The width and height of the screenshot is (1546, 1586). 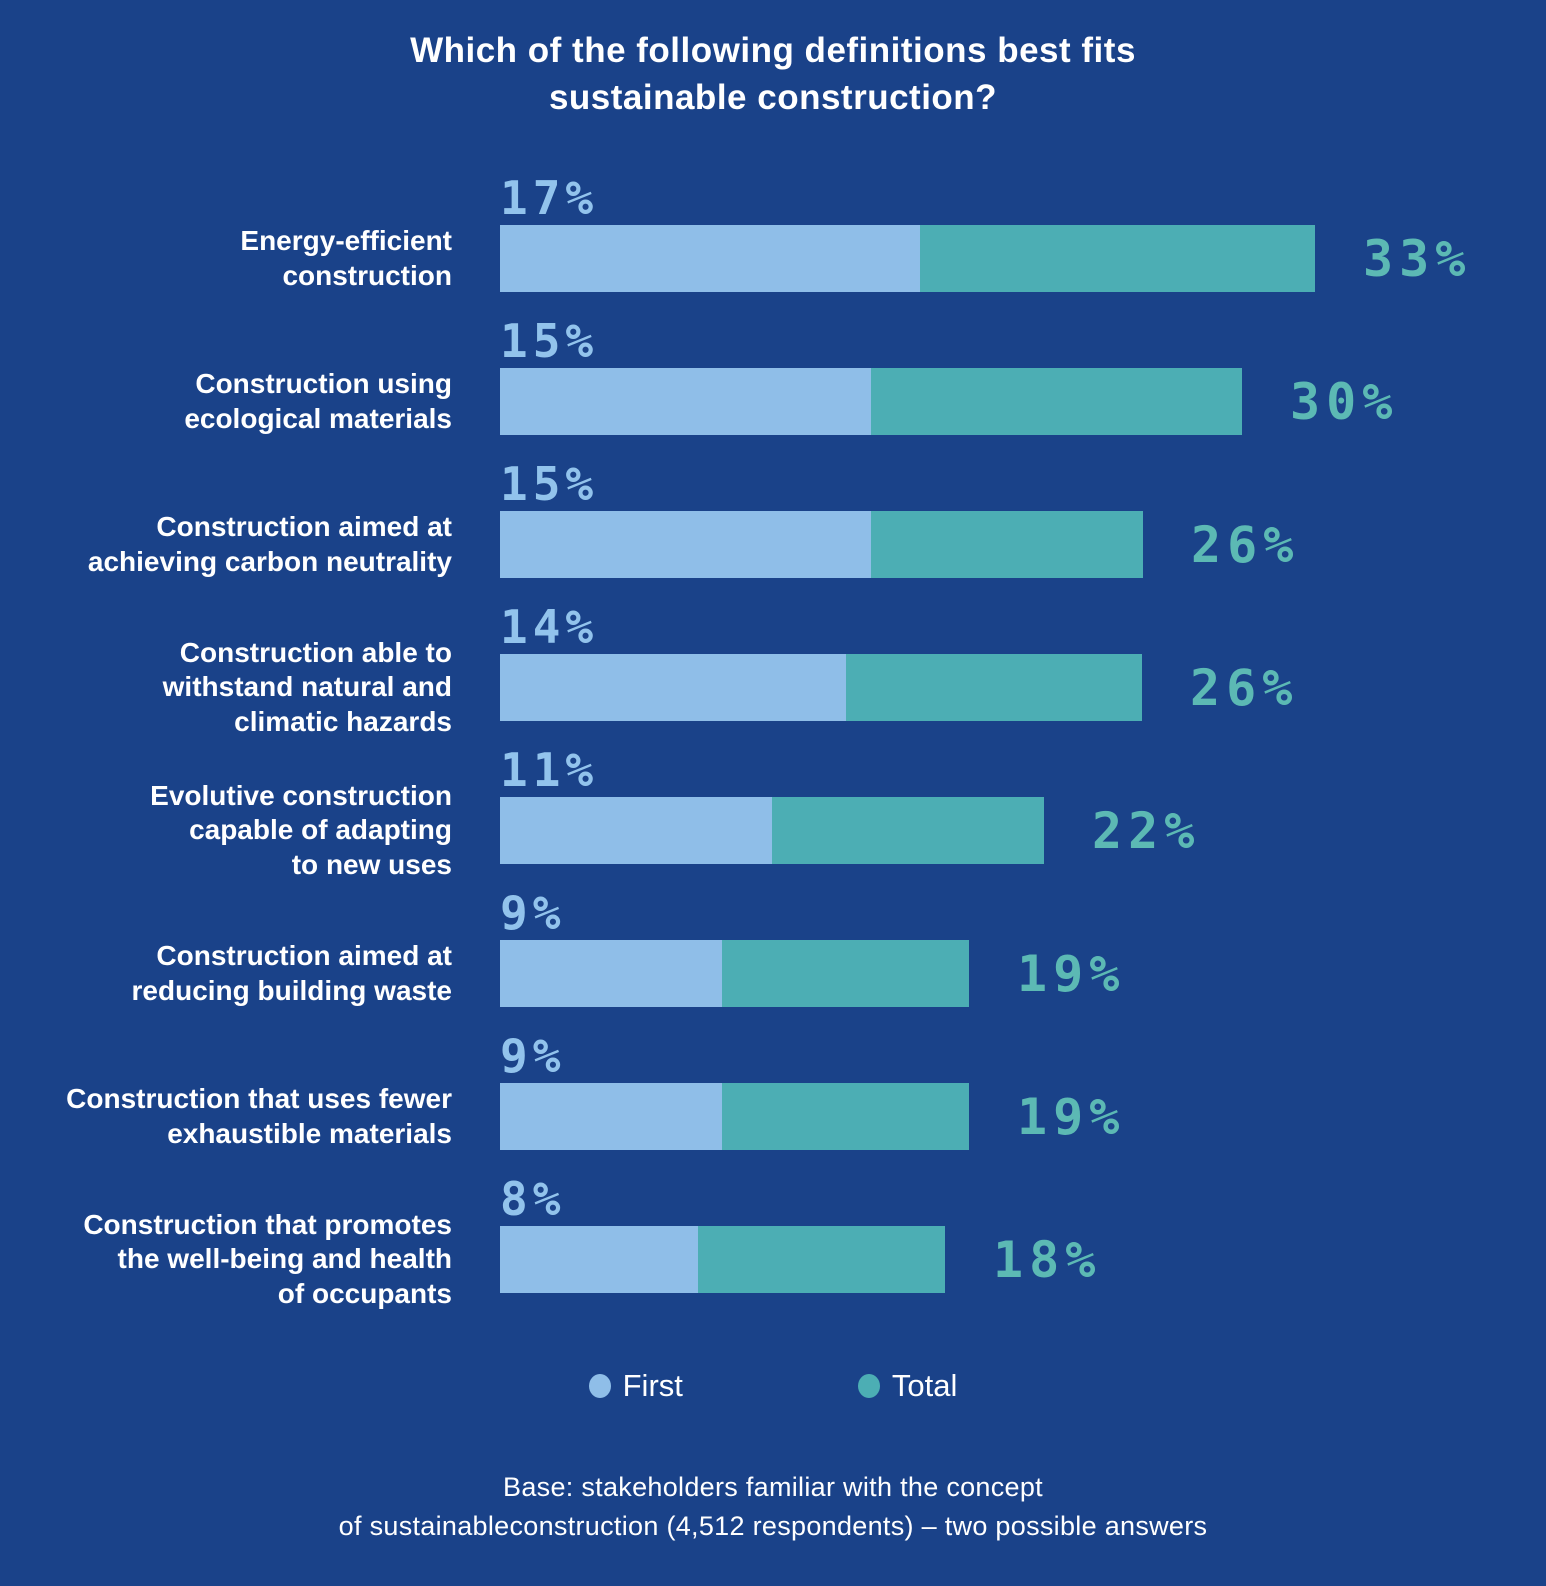 I want to click on first-legend-dot-icon, so click(x=599, y=1386).